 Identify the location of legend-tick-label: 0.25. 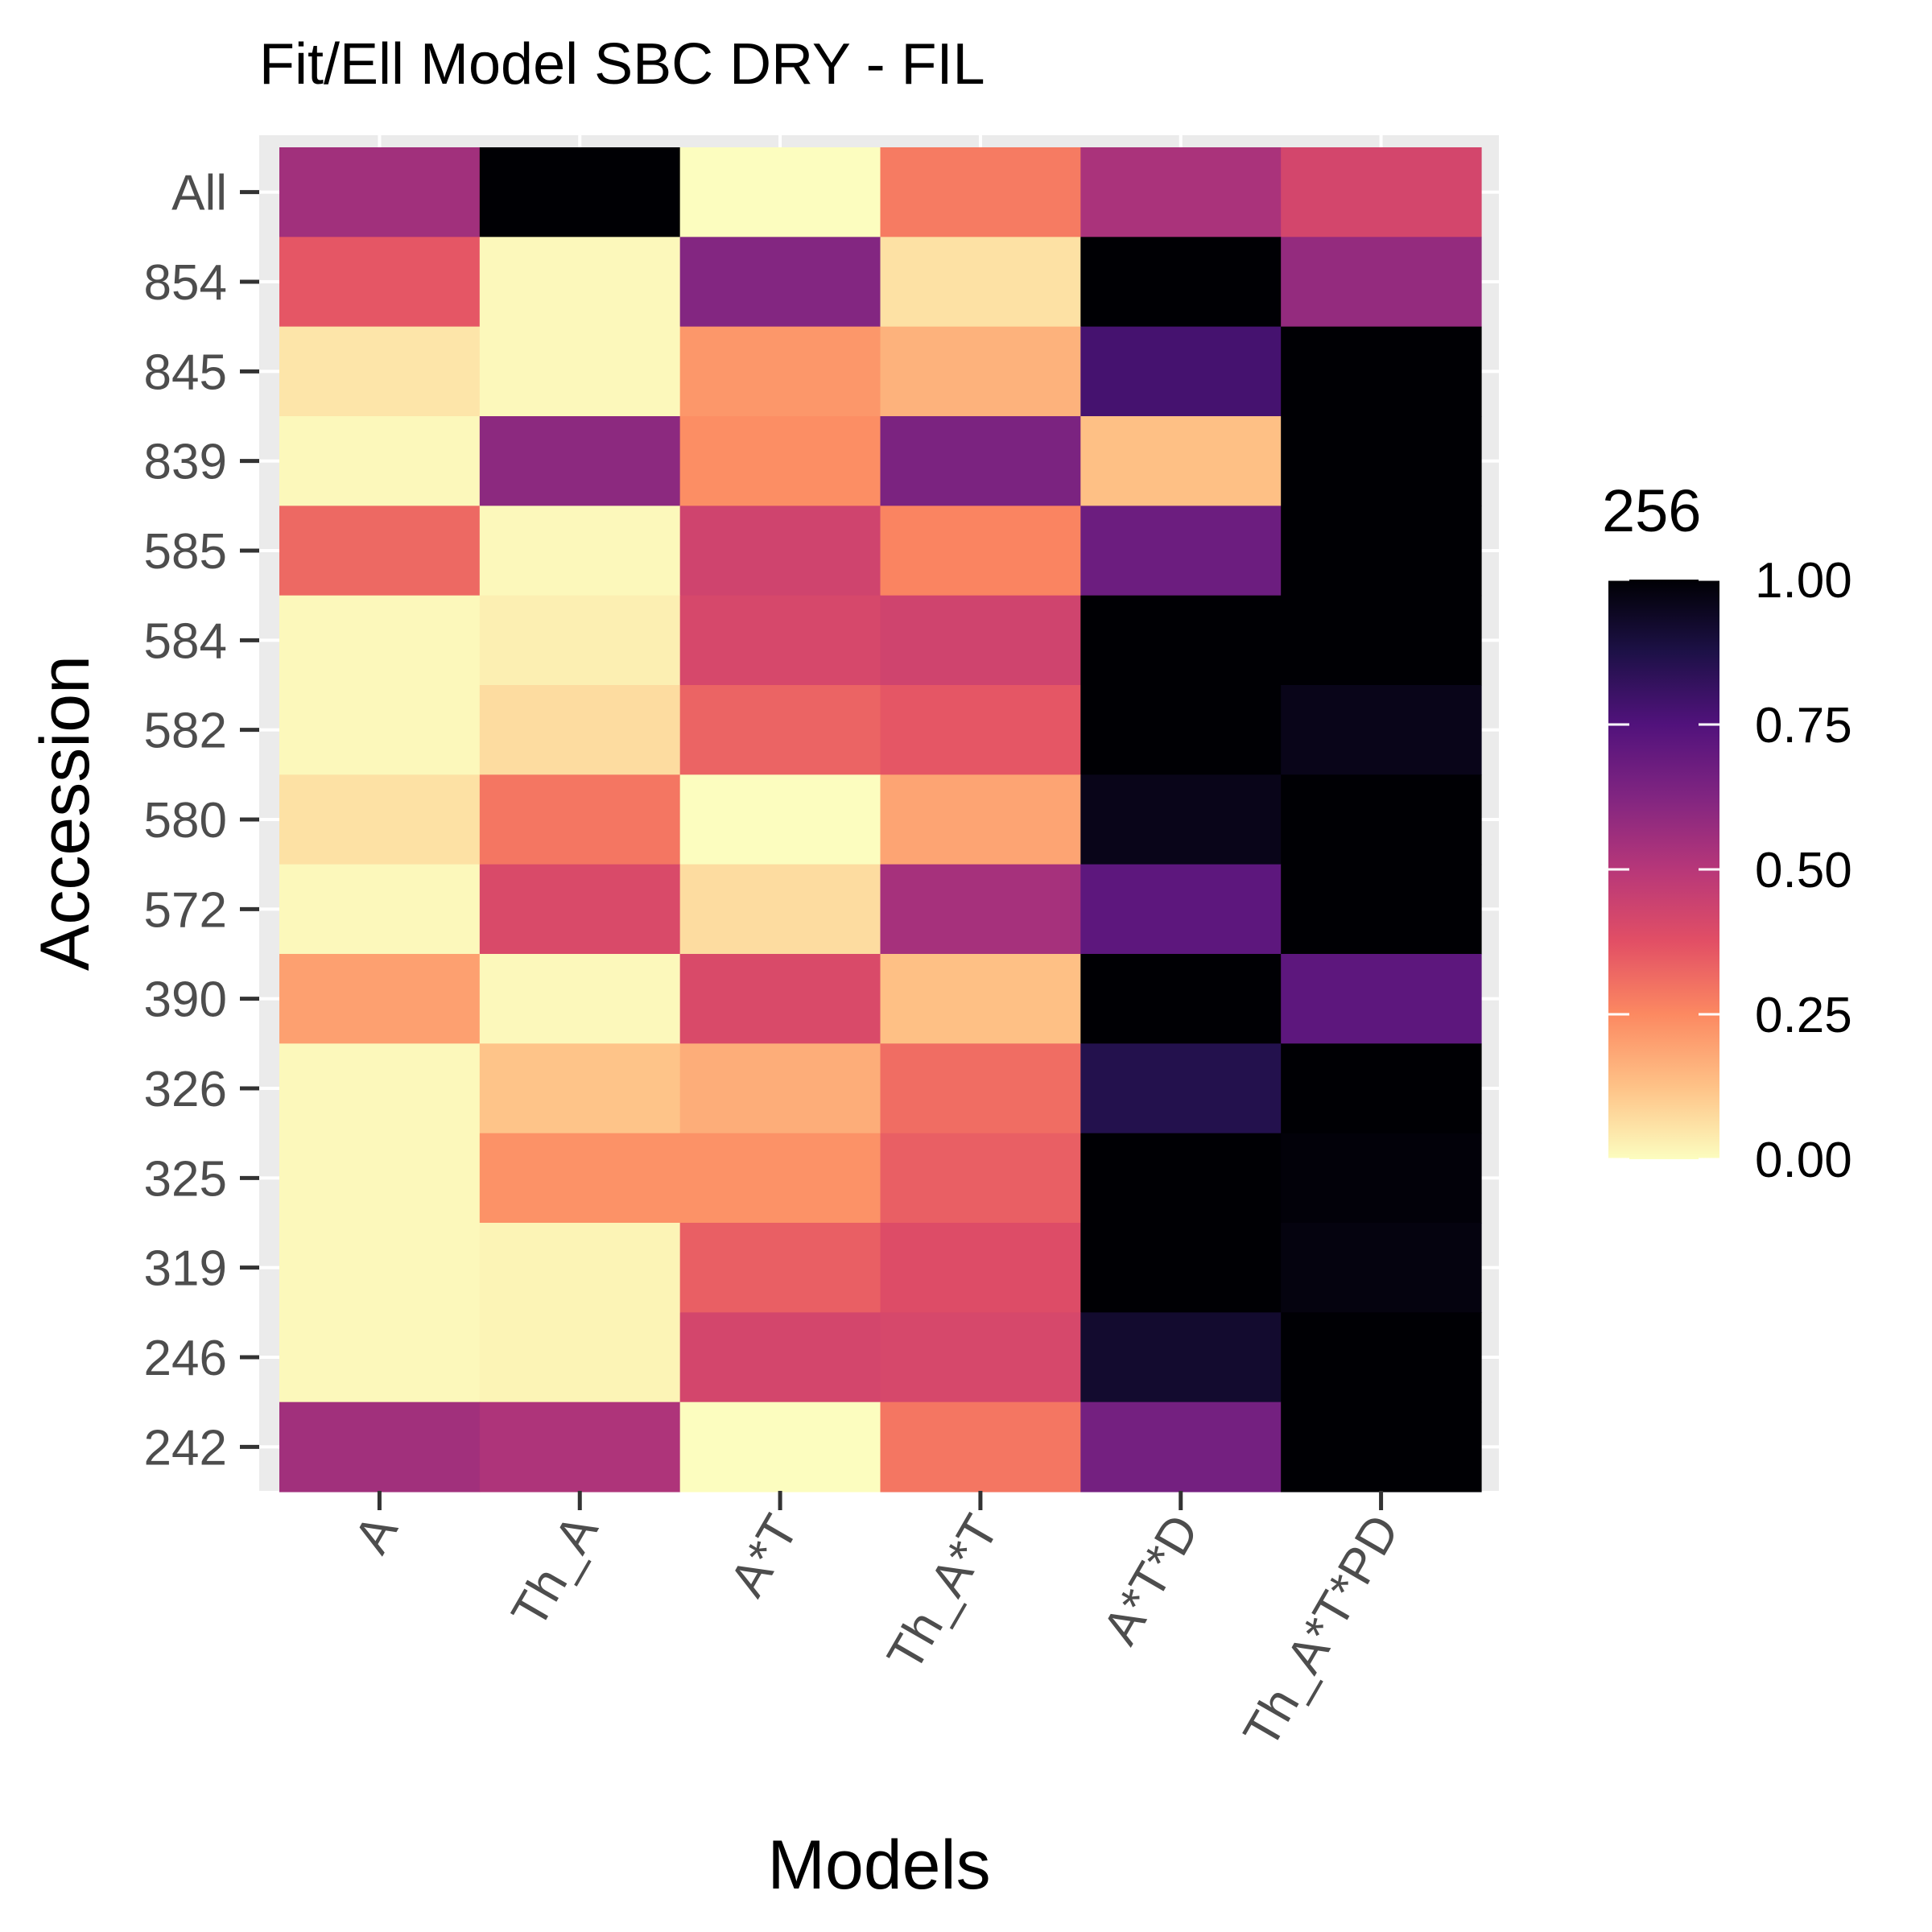
(1803, 1015).